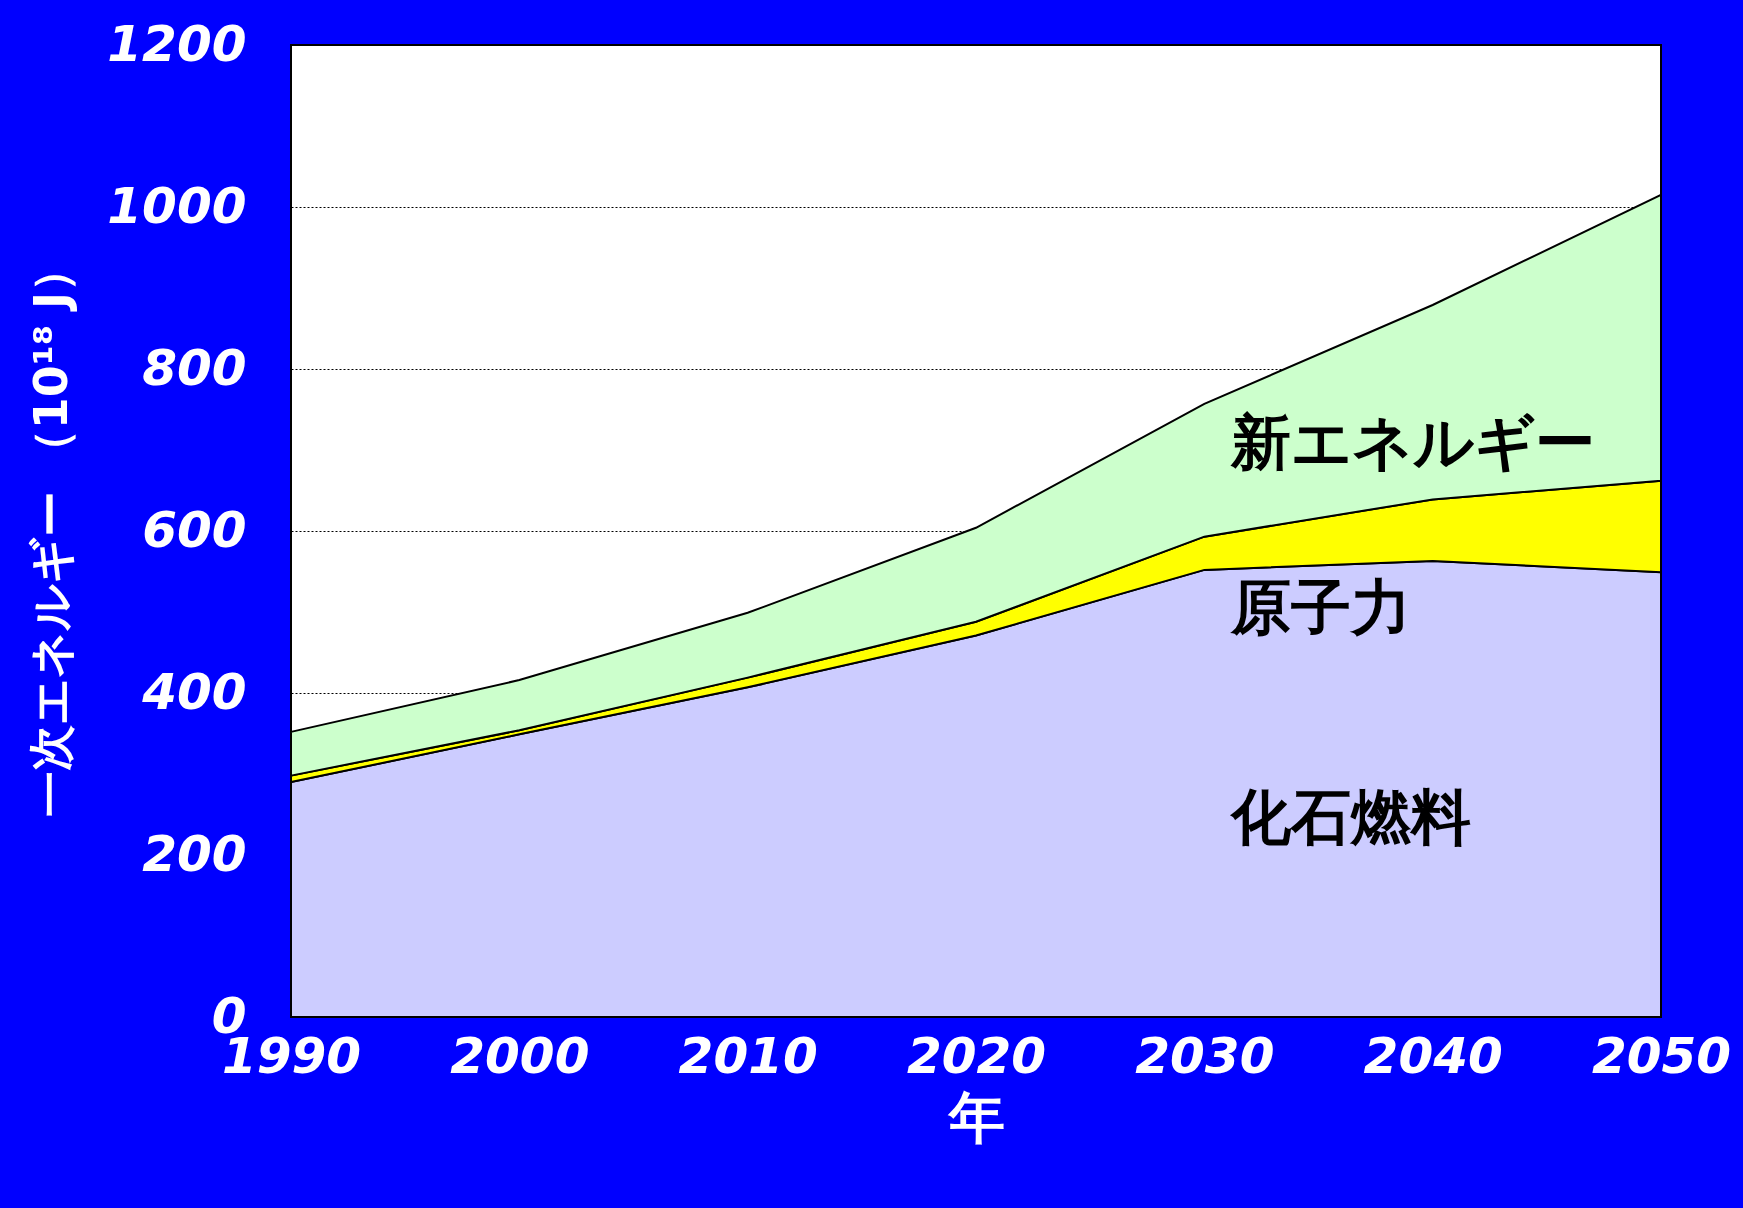 The width and height of the screenshot is (1743, 1208). Describe the element at coordinates (1661, 1055) in the screenshot. I see `x-tick-label: 2050` at that location.